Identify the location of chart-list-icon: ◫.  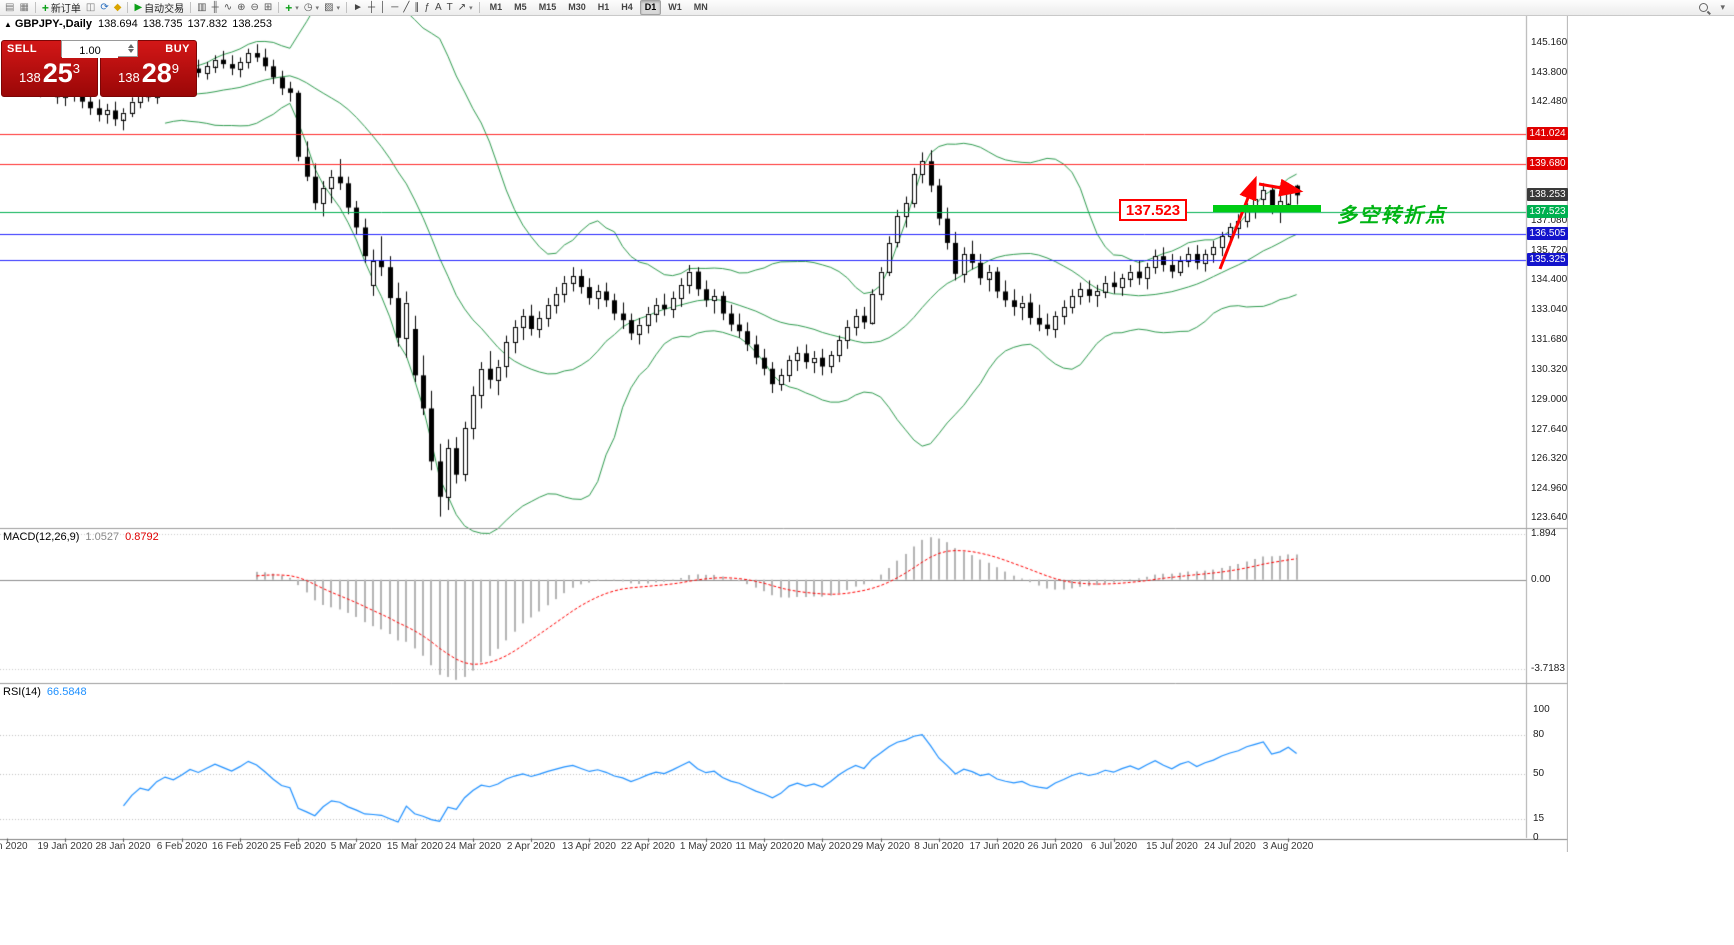
(90, 7).